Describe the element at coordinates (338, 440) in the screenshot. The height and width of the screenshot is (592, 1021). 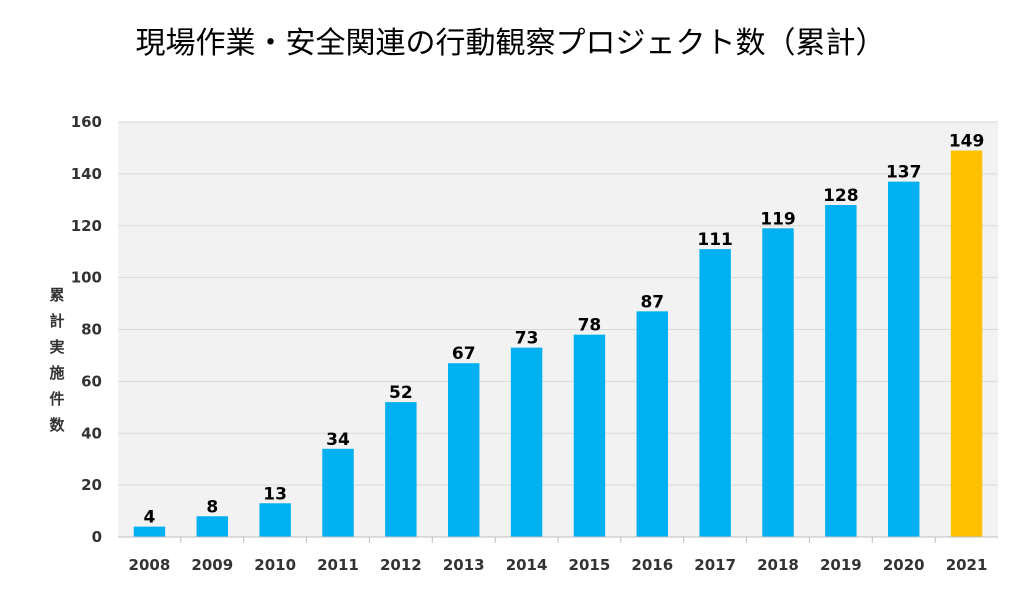
I see `data-label: 34` at that location.